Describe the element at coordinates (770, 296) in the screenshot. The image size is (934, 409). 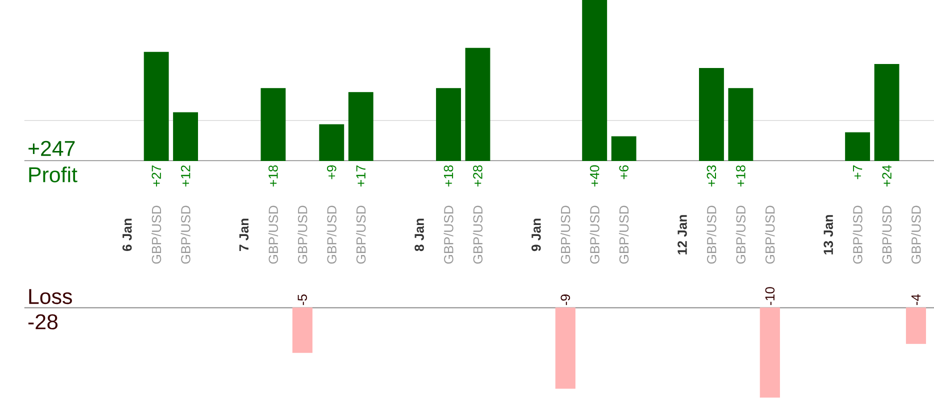
I see `data-label: -10` at that location.